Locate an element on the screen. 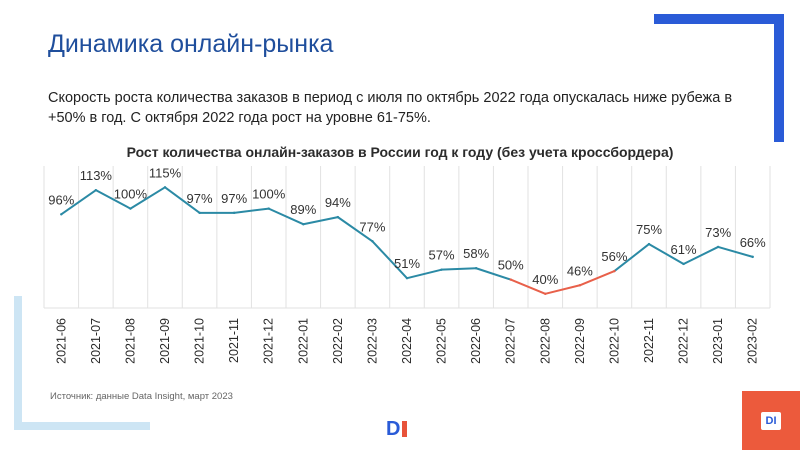 The image size is (800, 450). x-tick-label: 2023-01 is located at coordinates (718, 341).